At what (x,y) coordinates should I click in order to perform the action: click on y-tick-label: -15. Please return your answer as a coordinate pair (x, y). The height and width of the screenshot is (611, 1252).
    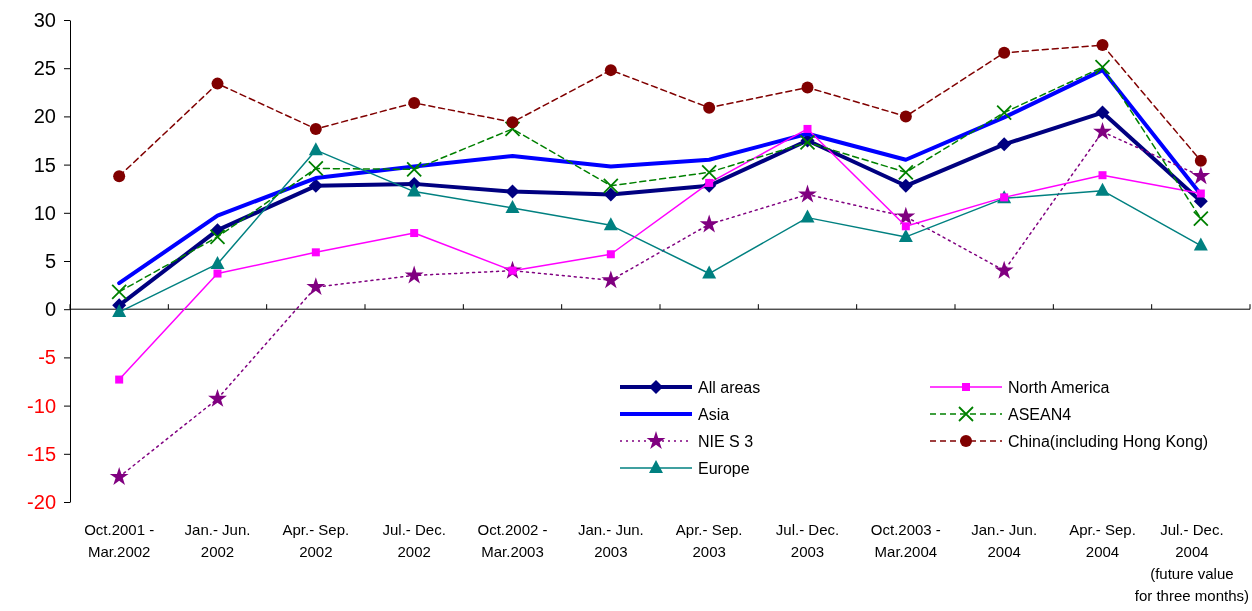
    Looking at the image, I should click on (41, 453).